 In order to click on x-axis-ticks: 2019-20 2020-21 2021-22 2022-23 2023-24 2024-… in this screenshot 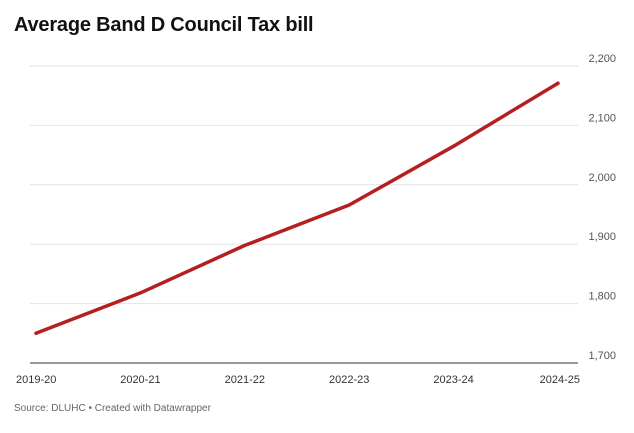, I will do `click(298, 380)`.